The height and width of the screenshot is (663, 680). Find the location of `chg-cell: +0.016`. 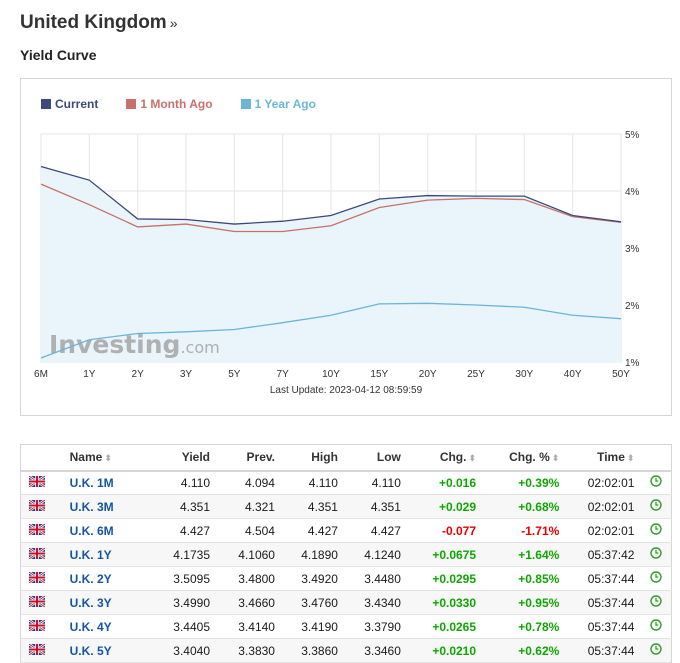

chg-cell: +0.016 is located at coordinates (446, 482).